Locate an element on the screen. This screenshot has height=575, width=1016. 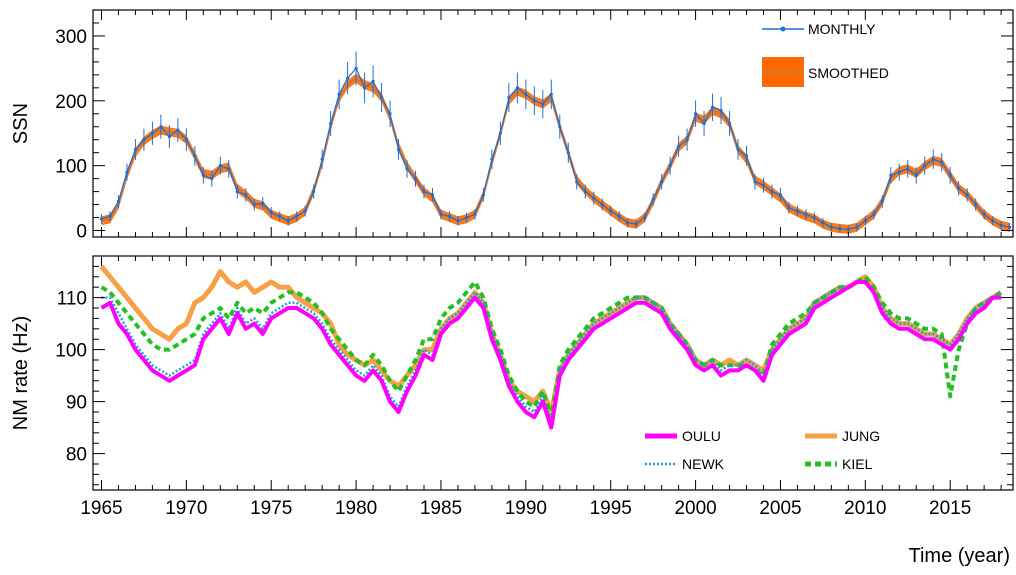
x-tick-label: 1985 is located at coordinates (441, 508).